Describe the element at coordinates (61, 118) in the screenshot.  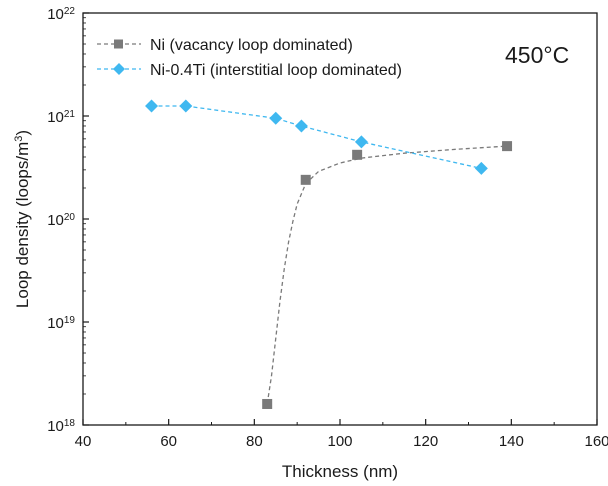
I see `y-tick-label: 1021` at that location.